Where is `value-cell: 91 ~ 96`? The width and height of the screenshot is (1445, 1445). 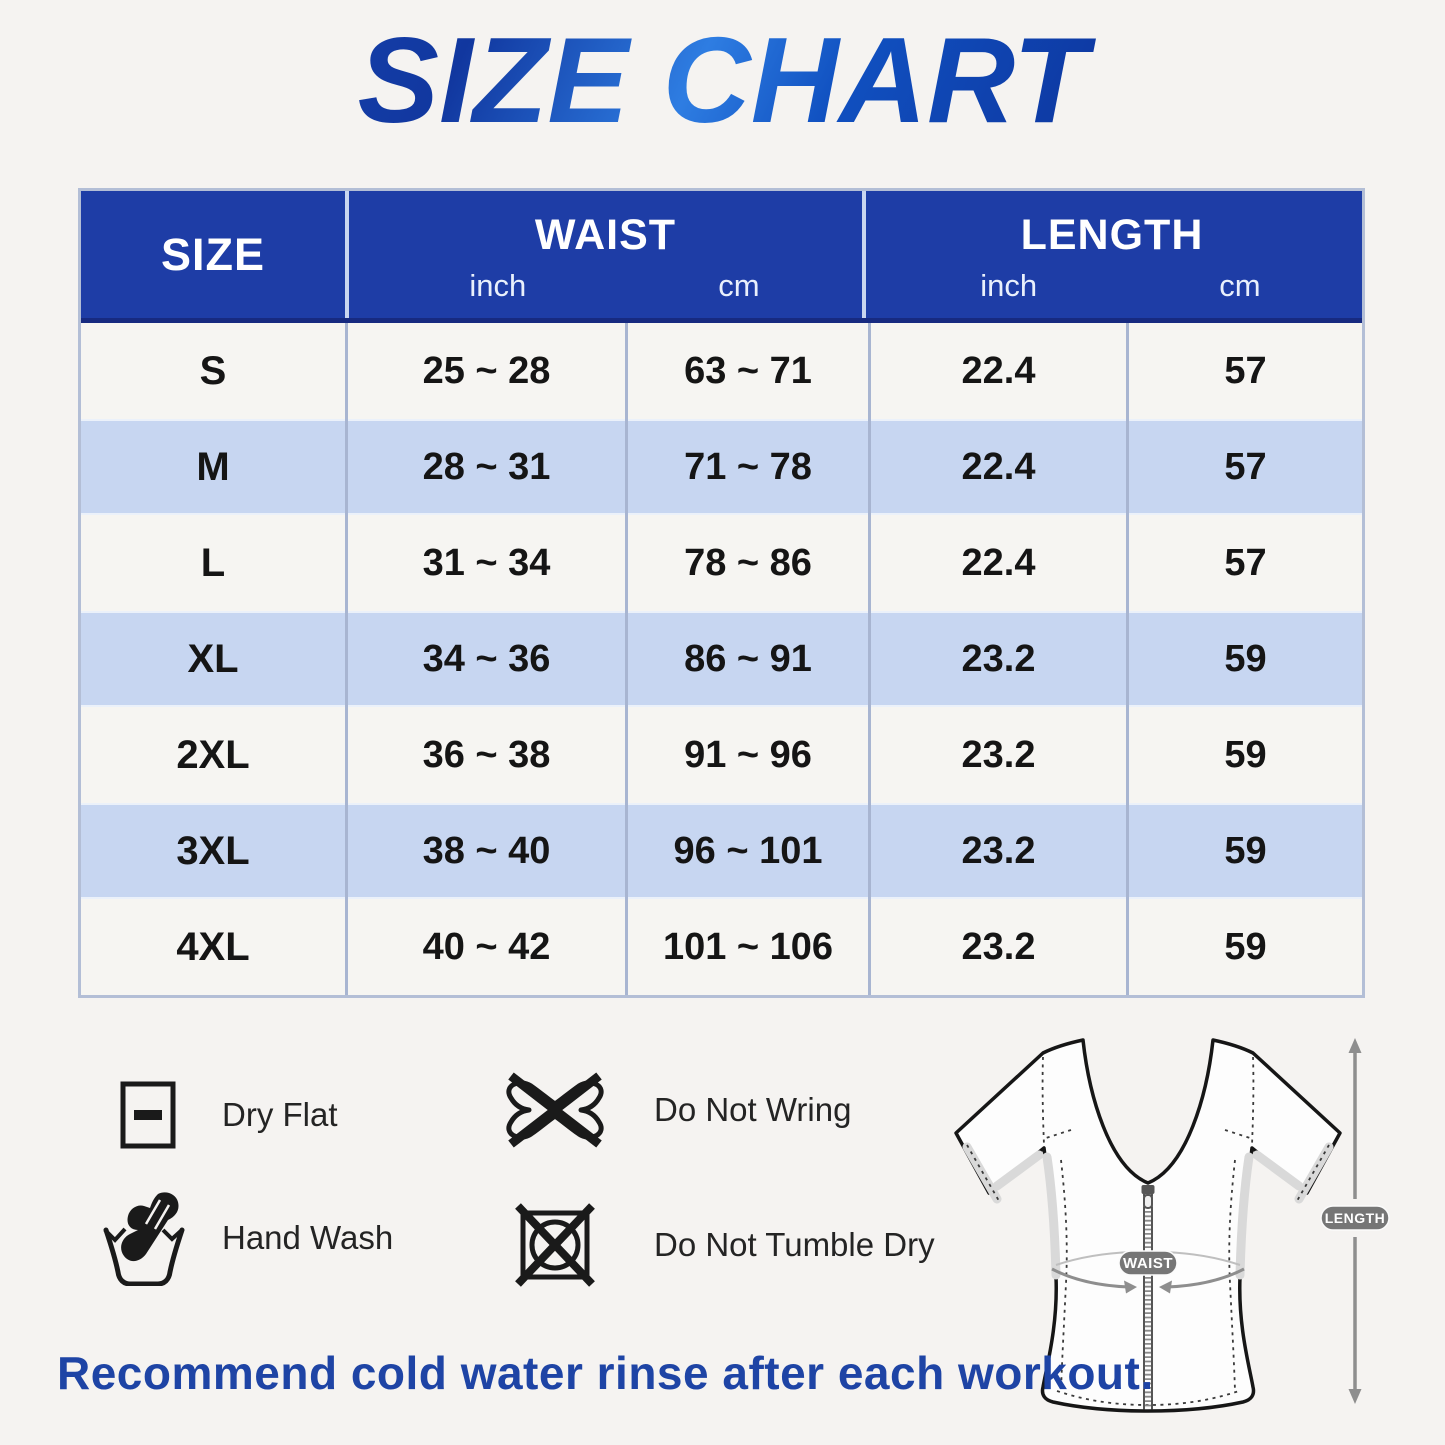 value-cell: 91 ~ 96 is located at coordinates (749, 755).